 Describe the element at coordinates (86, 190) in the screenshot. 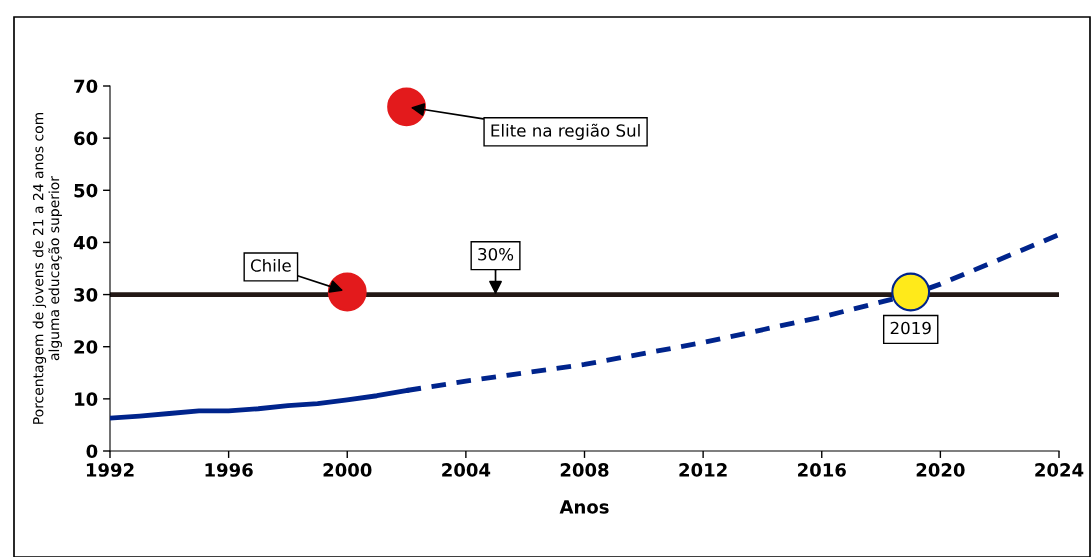

I see `y-tick-label: 50` at that location.